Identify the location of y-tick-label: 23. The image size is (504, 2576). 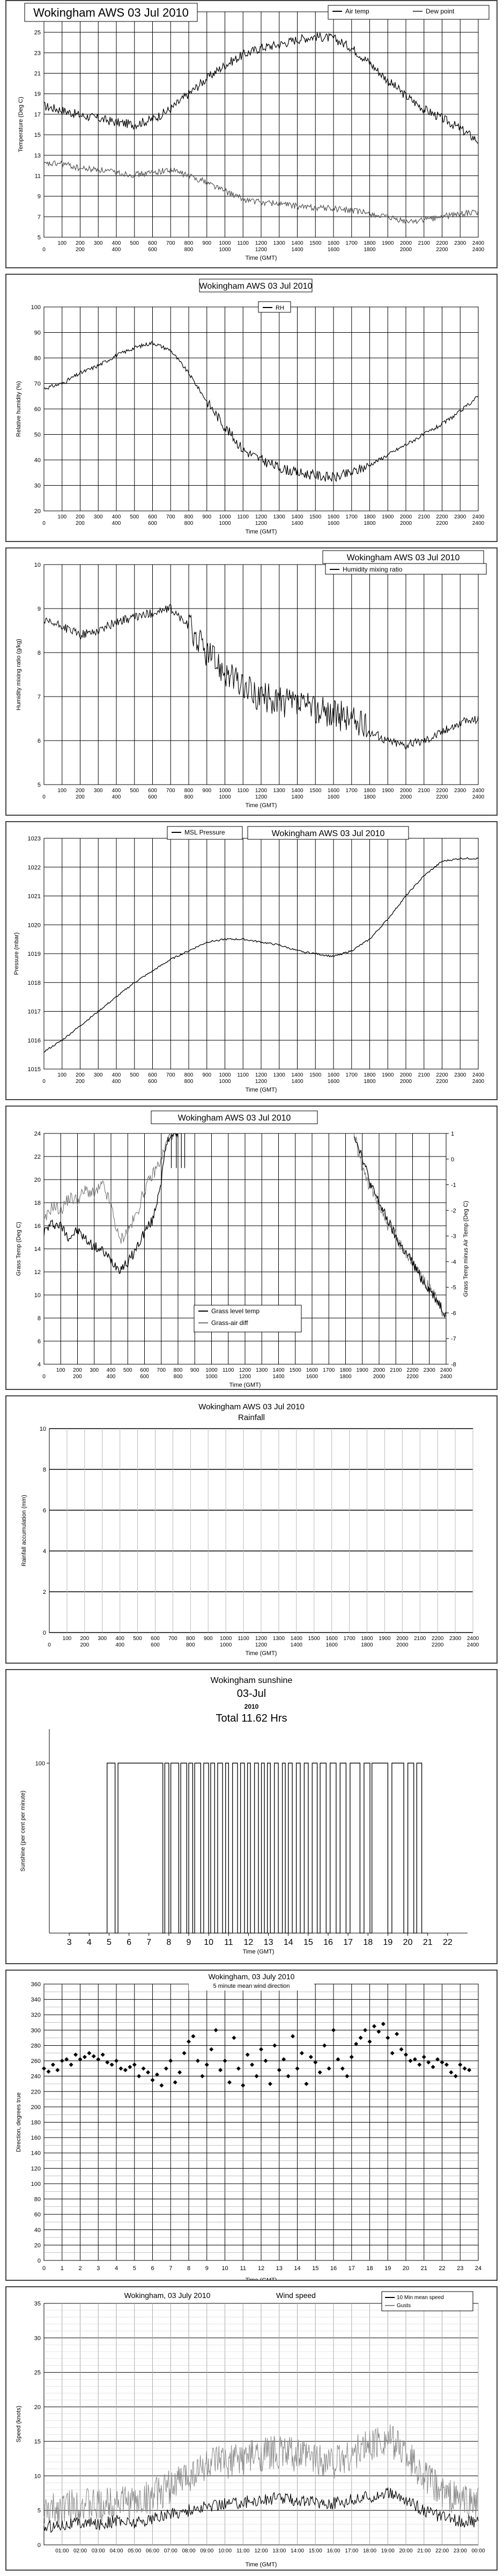
(37, 53).